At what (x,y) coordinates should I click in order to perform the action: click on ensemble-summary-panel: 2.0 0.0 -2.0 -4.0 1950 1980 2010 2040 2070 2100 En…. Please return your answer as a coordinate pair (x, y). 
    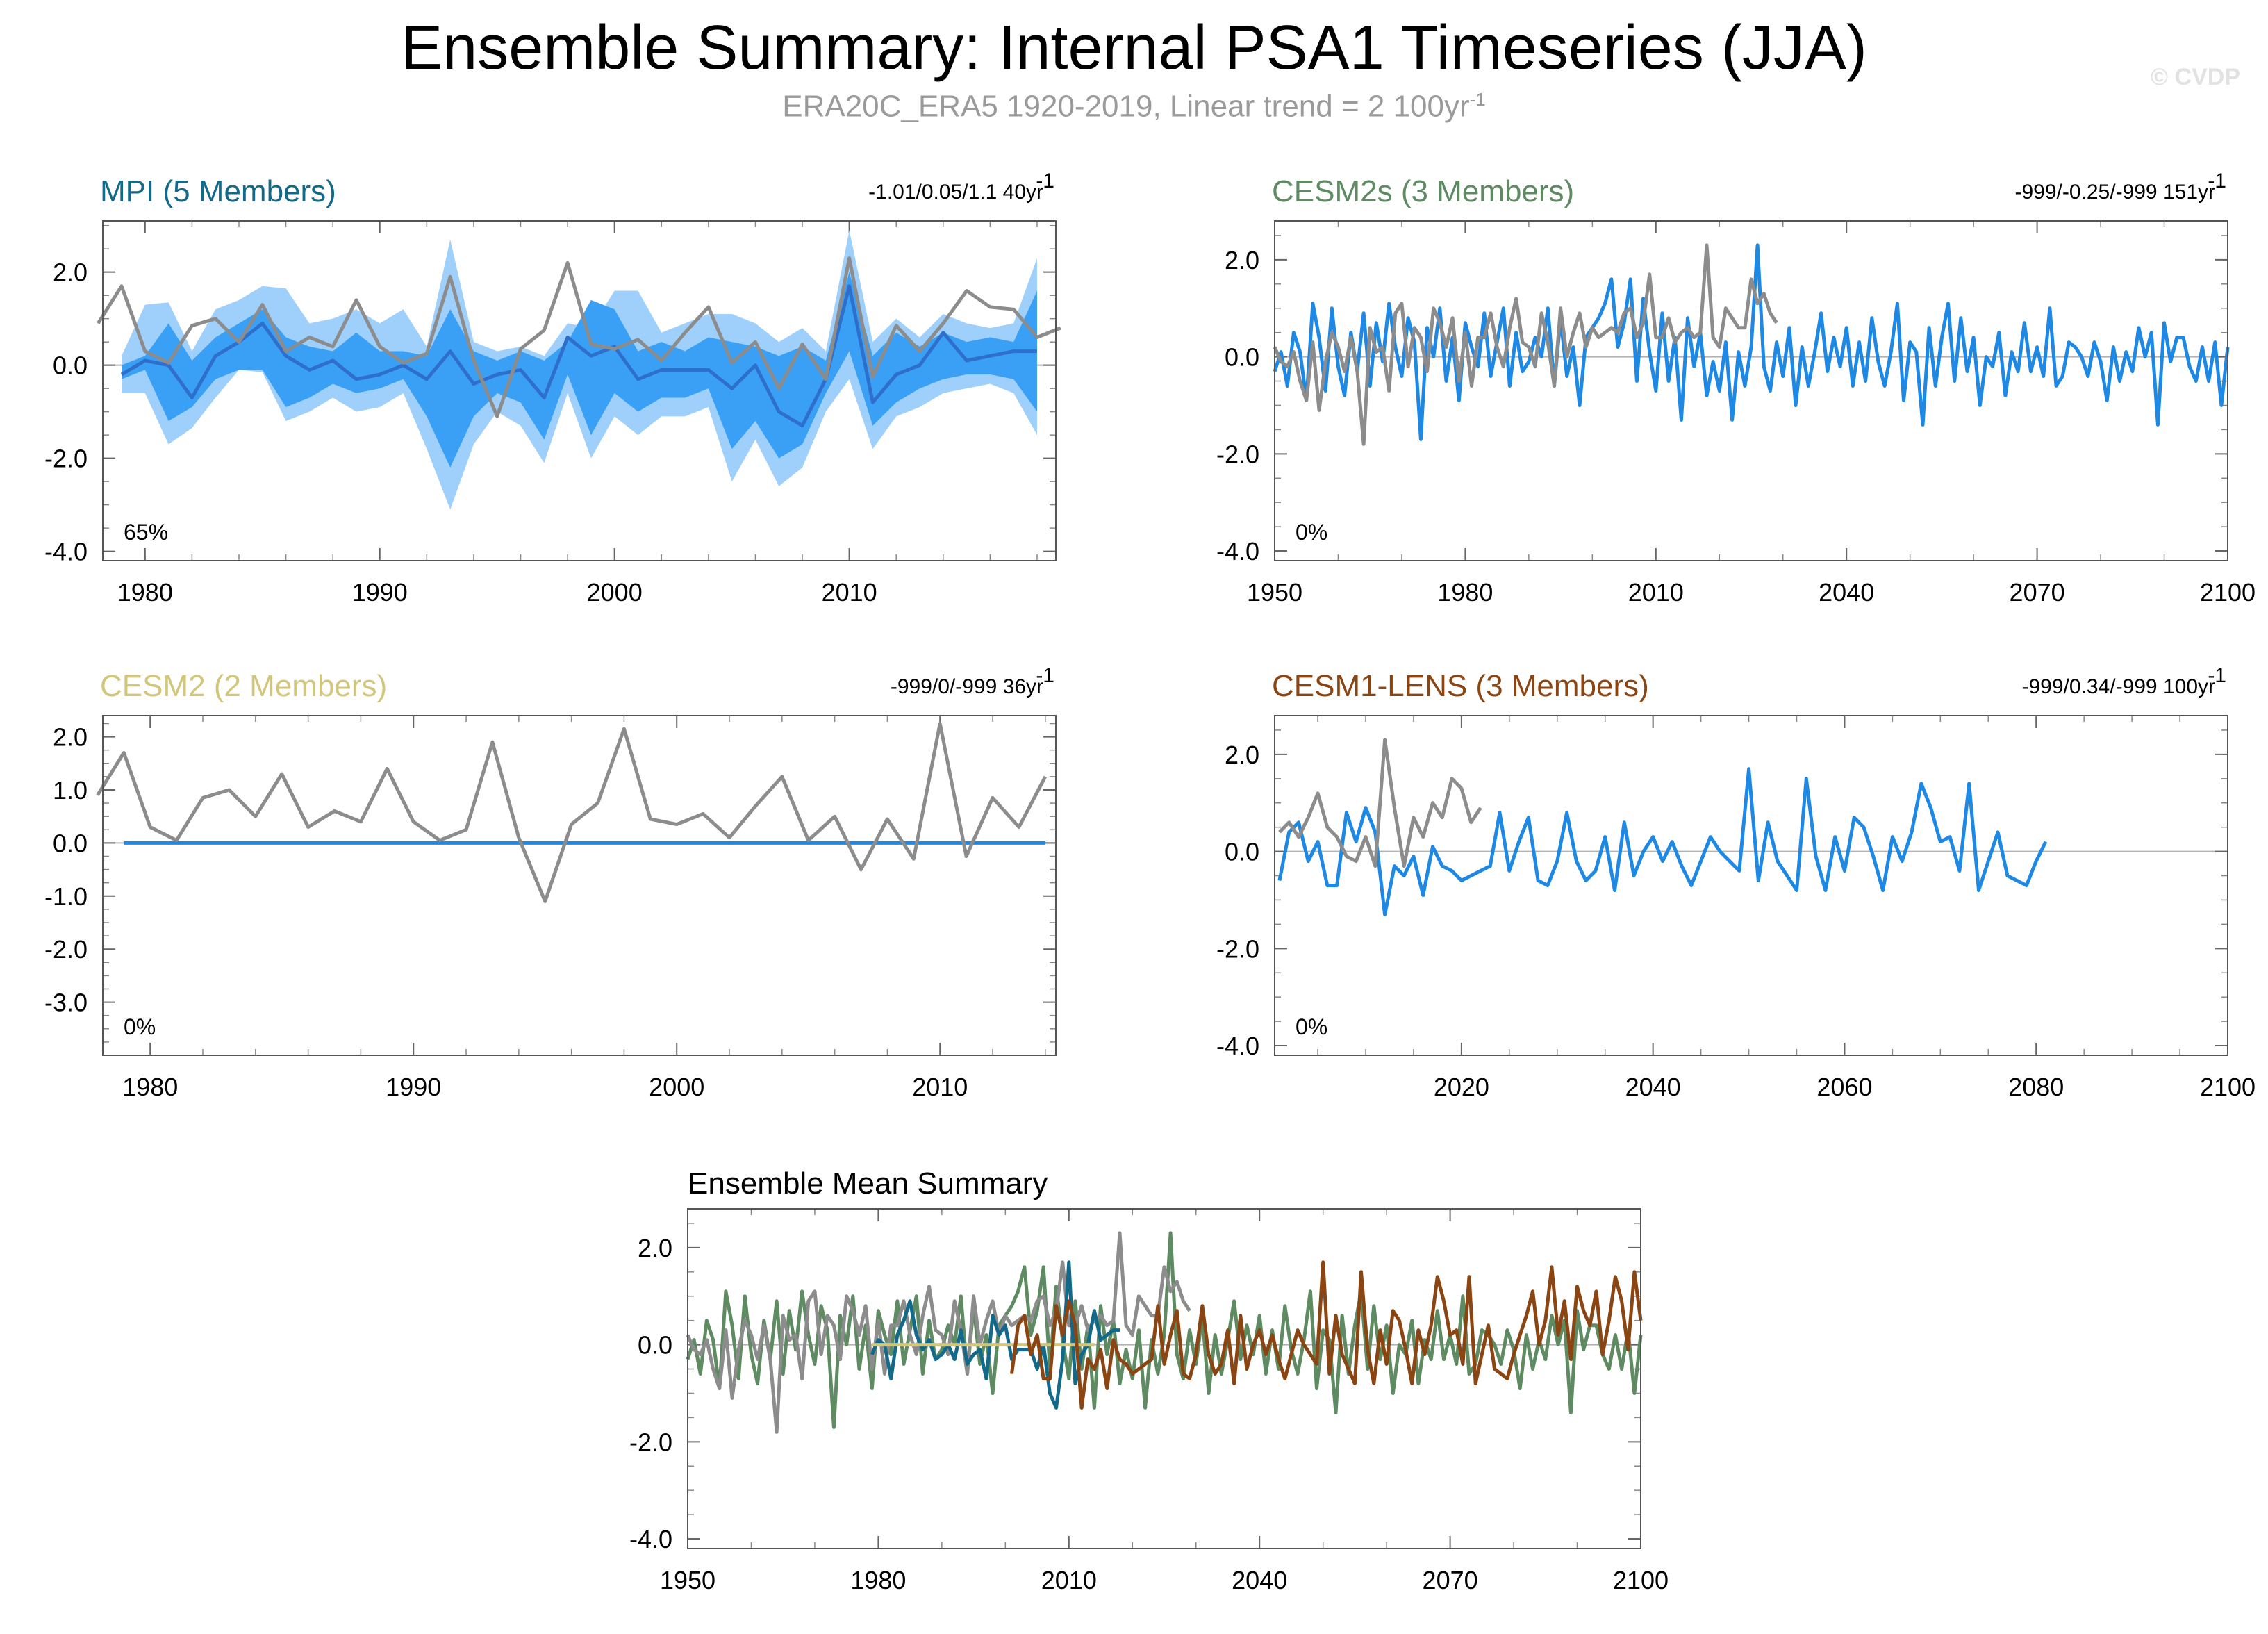
    Looking at the image, I should click on (1149, 1380).